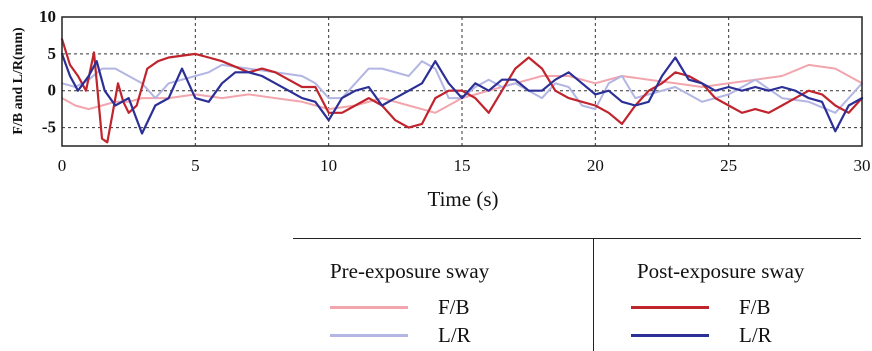 This screenshot has height=351, width=872. I want to click on y-axis-label: F/B and L/R(mm), so click(18, 81).